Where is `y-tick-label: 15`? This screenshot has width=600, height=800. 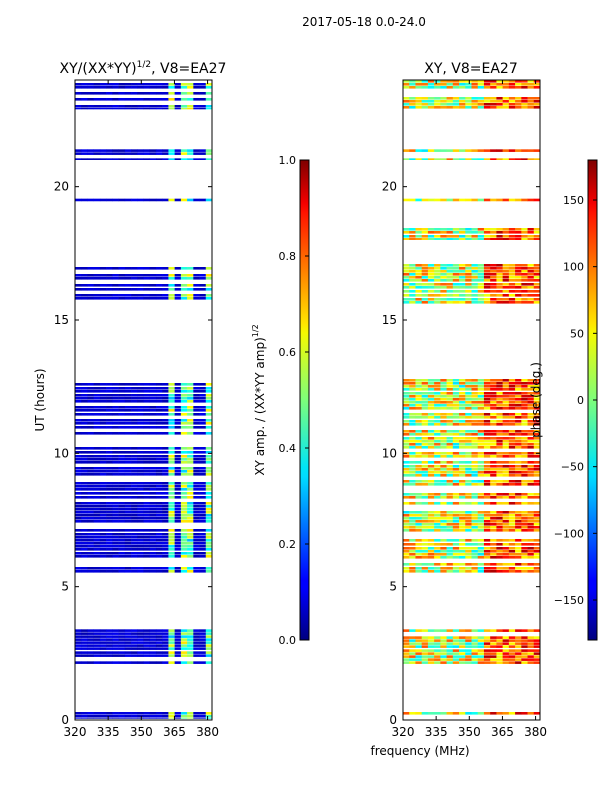 y-tick-label: 15 is located at coordinates (61, 320).